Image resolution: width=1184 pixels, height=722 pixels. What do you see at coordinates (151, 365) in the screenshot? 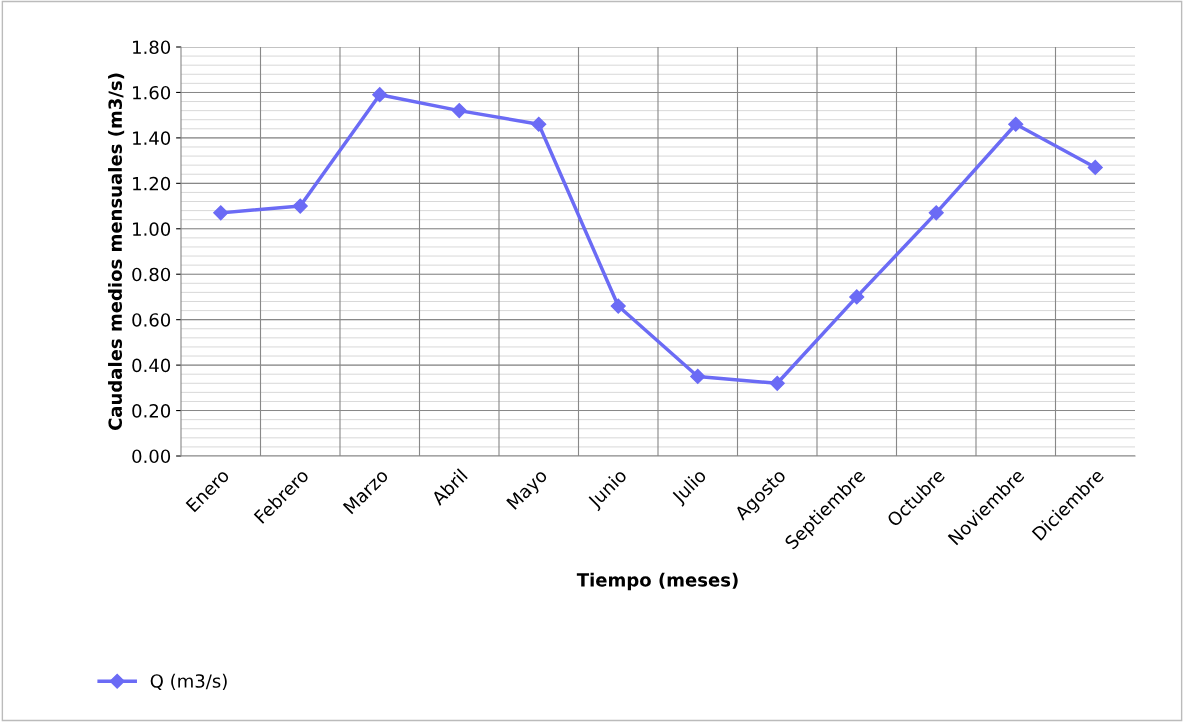
I see `y-tick-label: 0.40` at bounding box center [151, 365].